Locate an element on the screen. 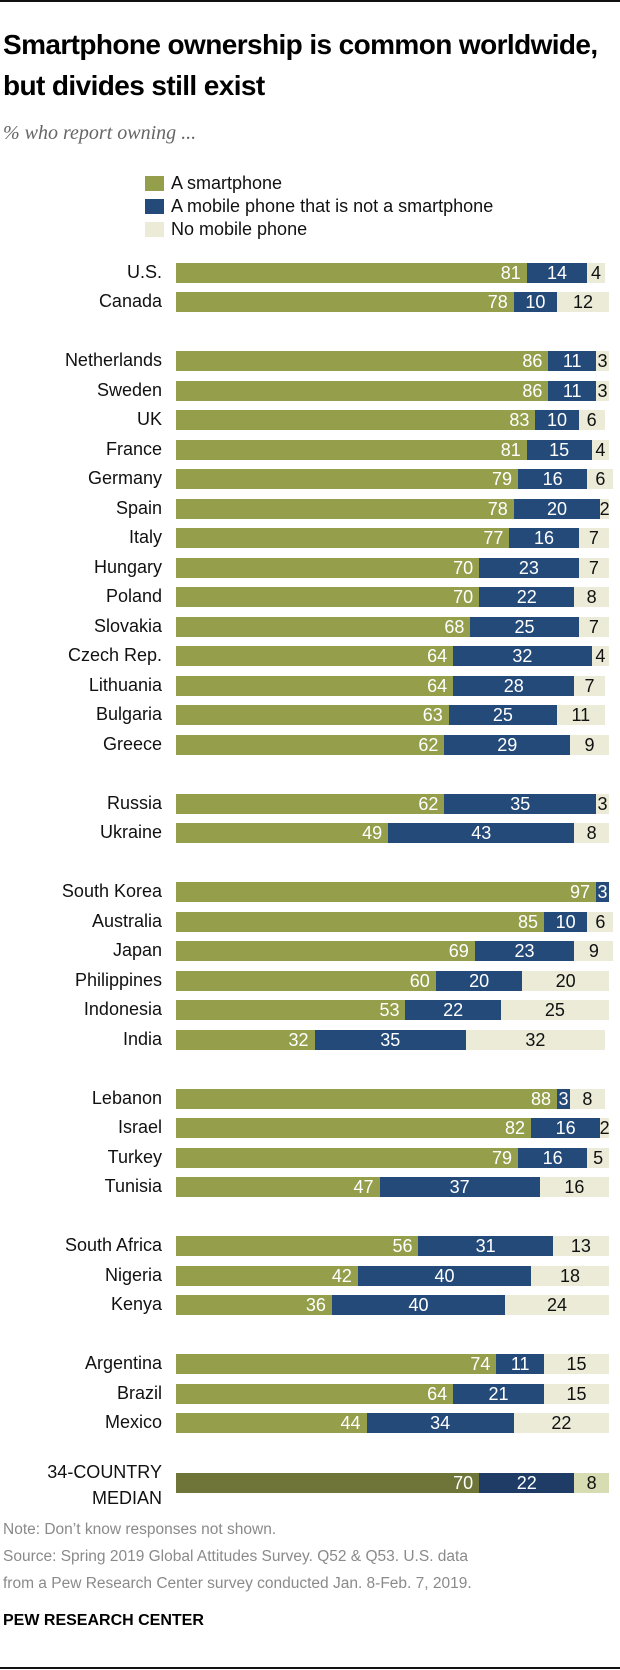 The image size is (620, 1670). bar-segment-mobile: 11 is located at coordinates (572, 361).